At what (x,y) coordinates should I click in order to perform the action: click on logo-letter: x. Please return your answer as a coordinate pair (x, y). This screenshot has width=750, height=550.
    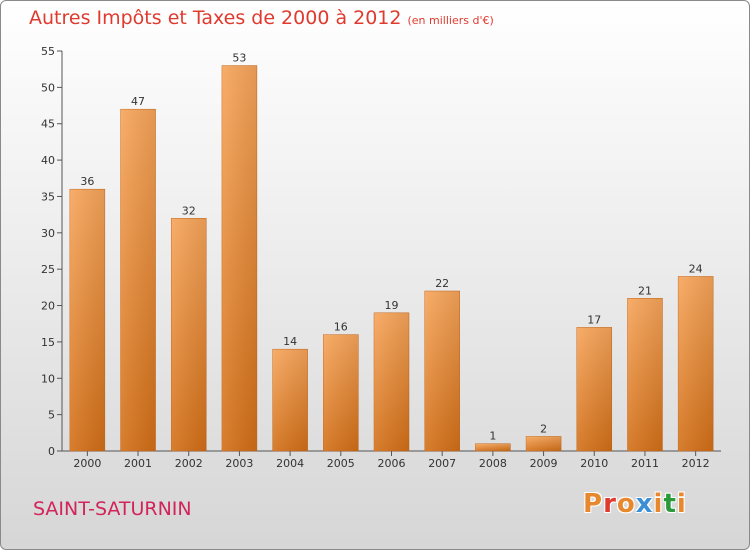
    Looking at the image, I should click on (644, 504).